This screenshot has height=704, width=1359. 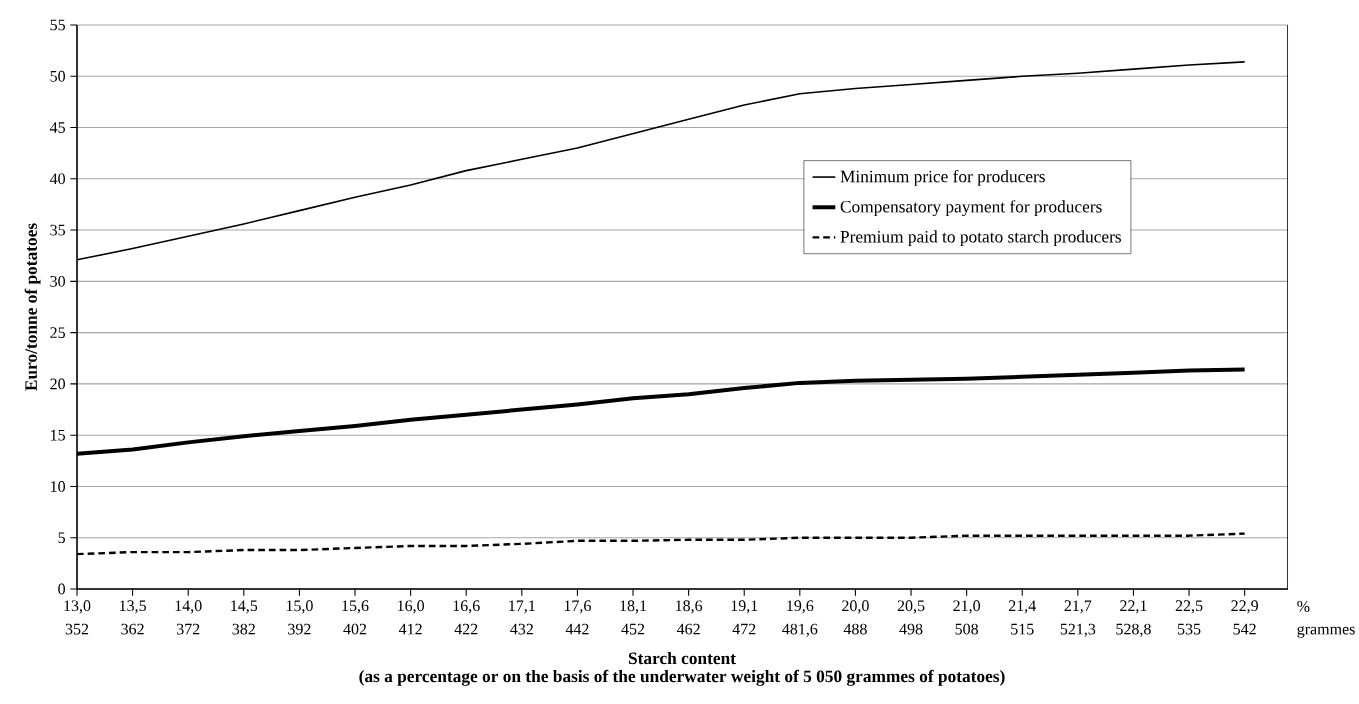 I want to click on text: 515, so click(x=1022, y=629).